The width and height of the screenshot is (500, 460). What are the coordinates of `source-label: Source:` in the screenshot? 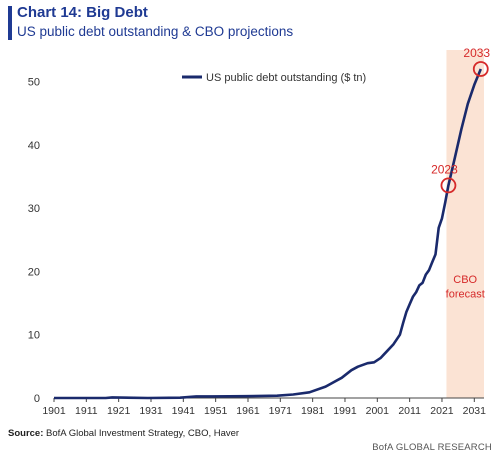 It's located at (26, 433).